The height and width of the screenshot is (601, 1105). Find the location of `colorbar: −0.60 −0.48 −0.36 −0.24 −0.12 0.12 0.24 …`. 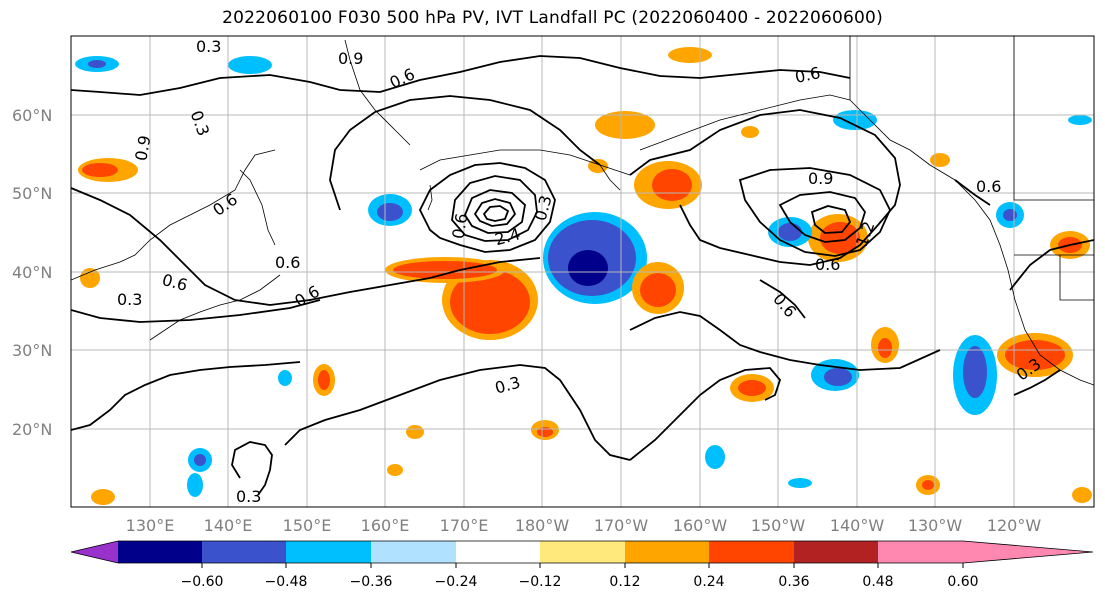

colorbar: −0.60 −0.48 −0.36 −0.24 −0.12 0.12 0.24 … is located at coordinates (582, 565).